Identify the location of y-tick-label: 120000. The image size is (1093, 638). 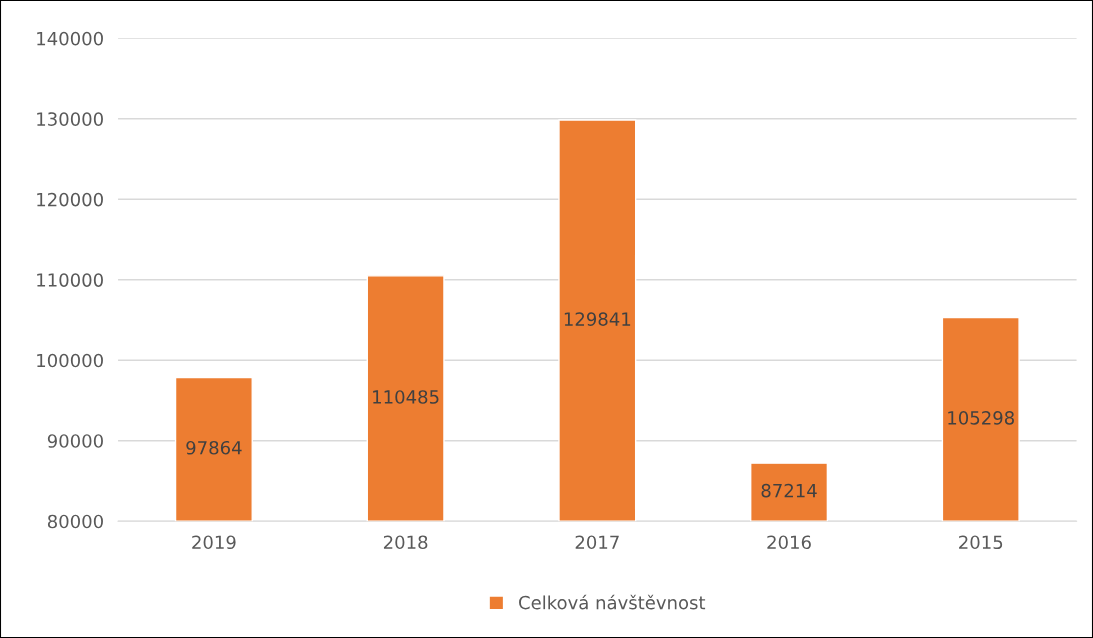
(70, 199).